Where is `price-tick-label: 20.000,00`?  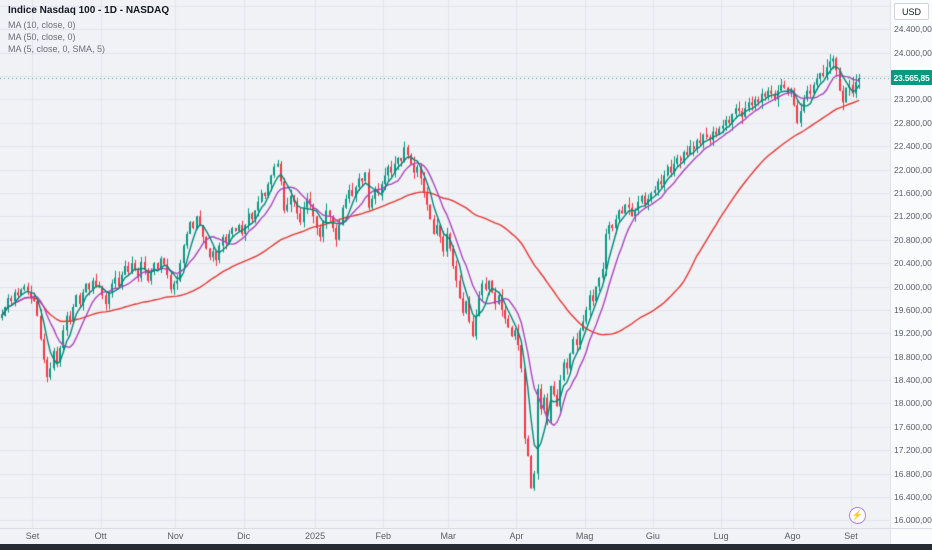 price-tick-label: 20.000,00 is located at coordinates (913, 286).